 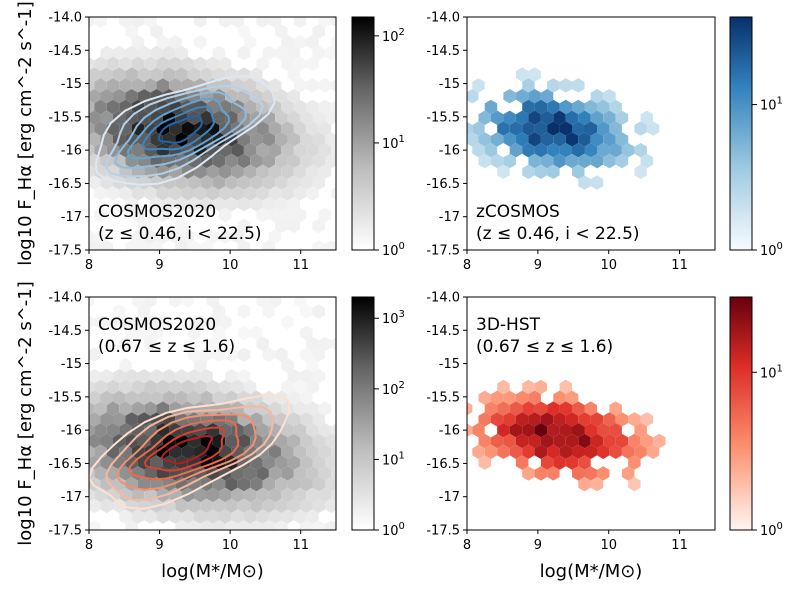 I want to click on panel-label-title: COSMOS2020, so click(x=157, y=325).